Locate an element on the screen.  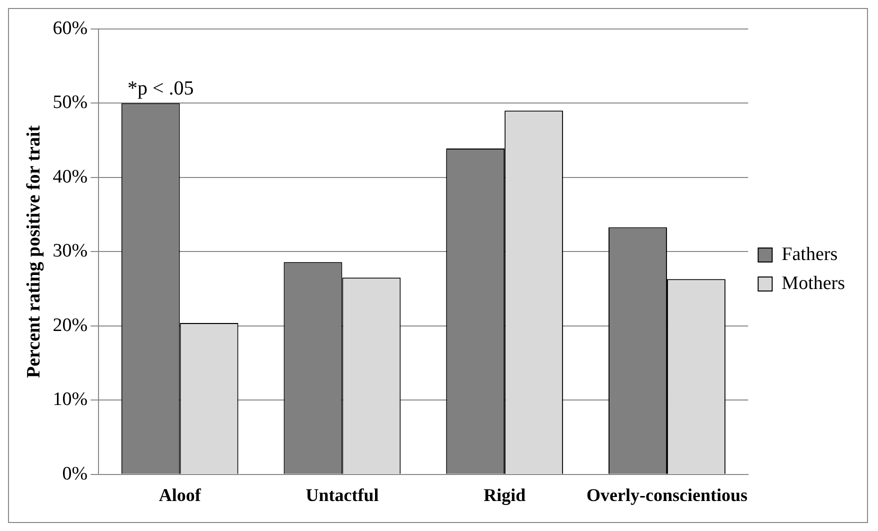
y-axis-title: Percent rating positive for trait is located at coordinates (33, 251).